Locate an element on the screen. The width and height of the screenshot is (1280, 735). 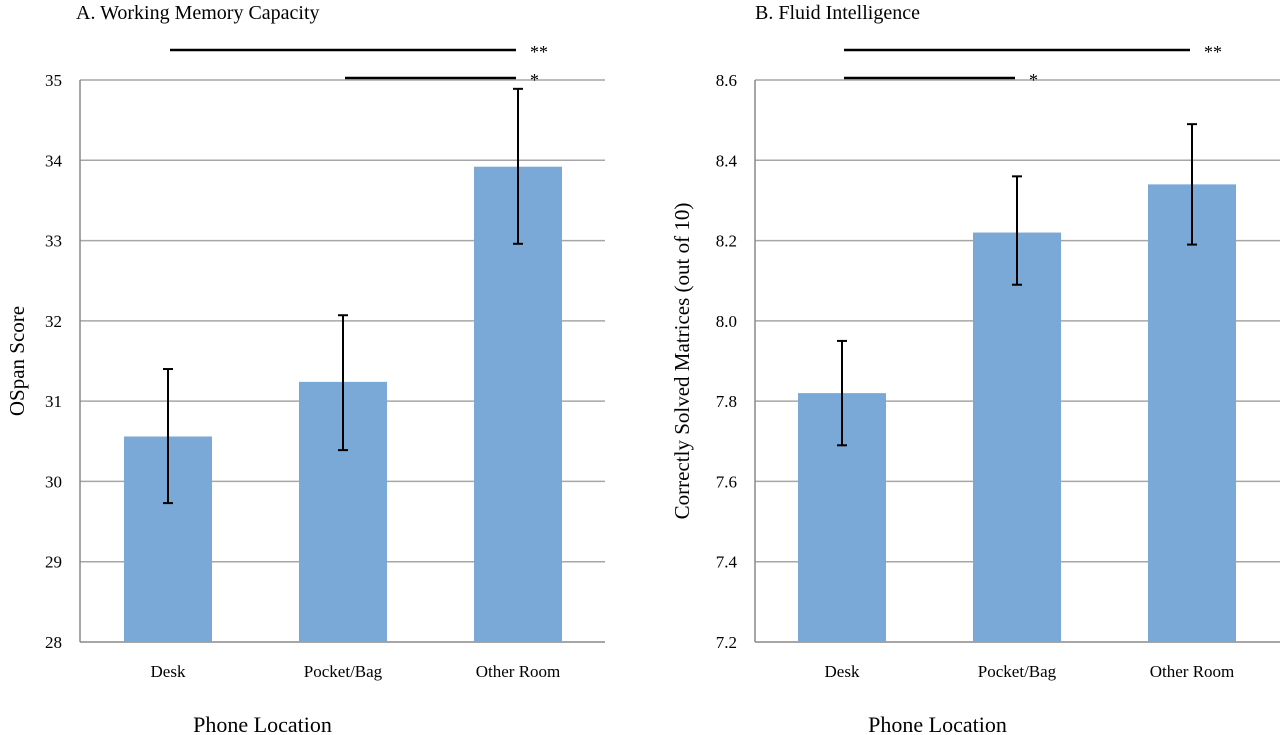
y-tick-label: 35 is located at coordinates (53, 80).